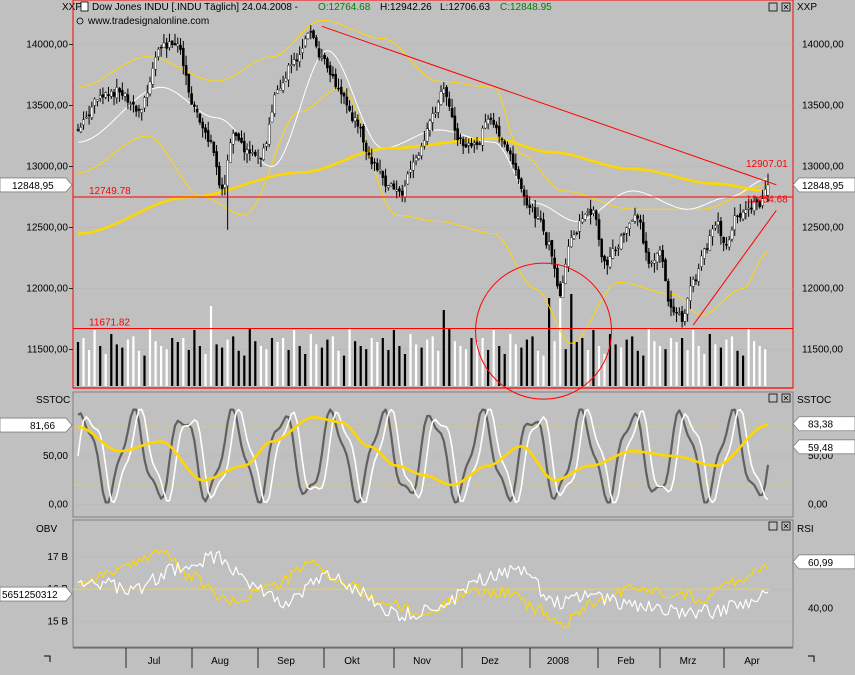 This screenshot has width=855, height=675. I want to click on volume-bars, so click(421, 336).